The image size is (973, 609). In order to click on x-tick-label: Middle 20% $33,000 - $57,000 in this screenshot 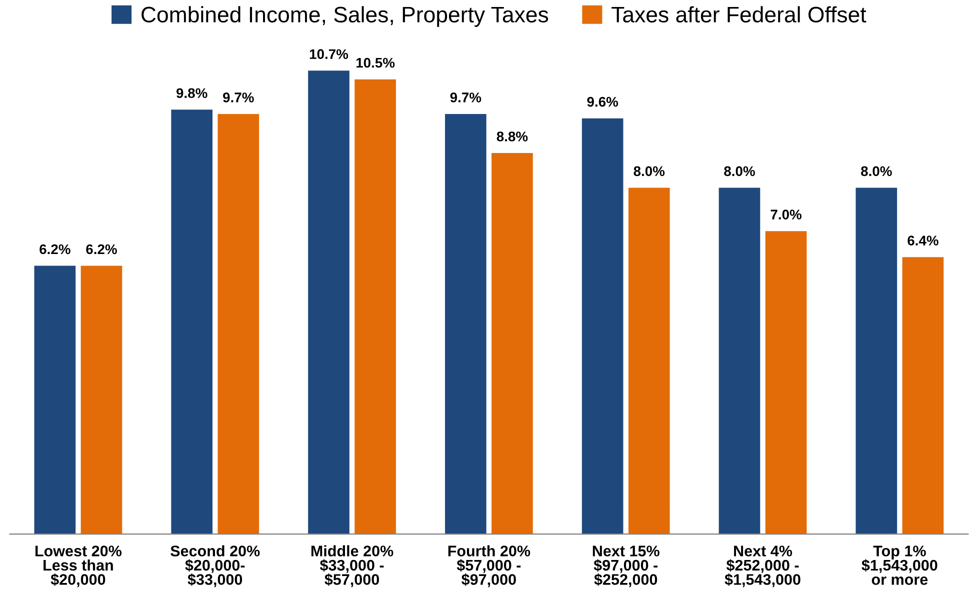, I will do `click(352, 566)`.